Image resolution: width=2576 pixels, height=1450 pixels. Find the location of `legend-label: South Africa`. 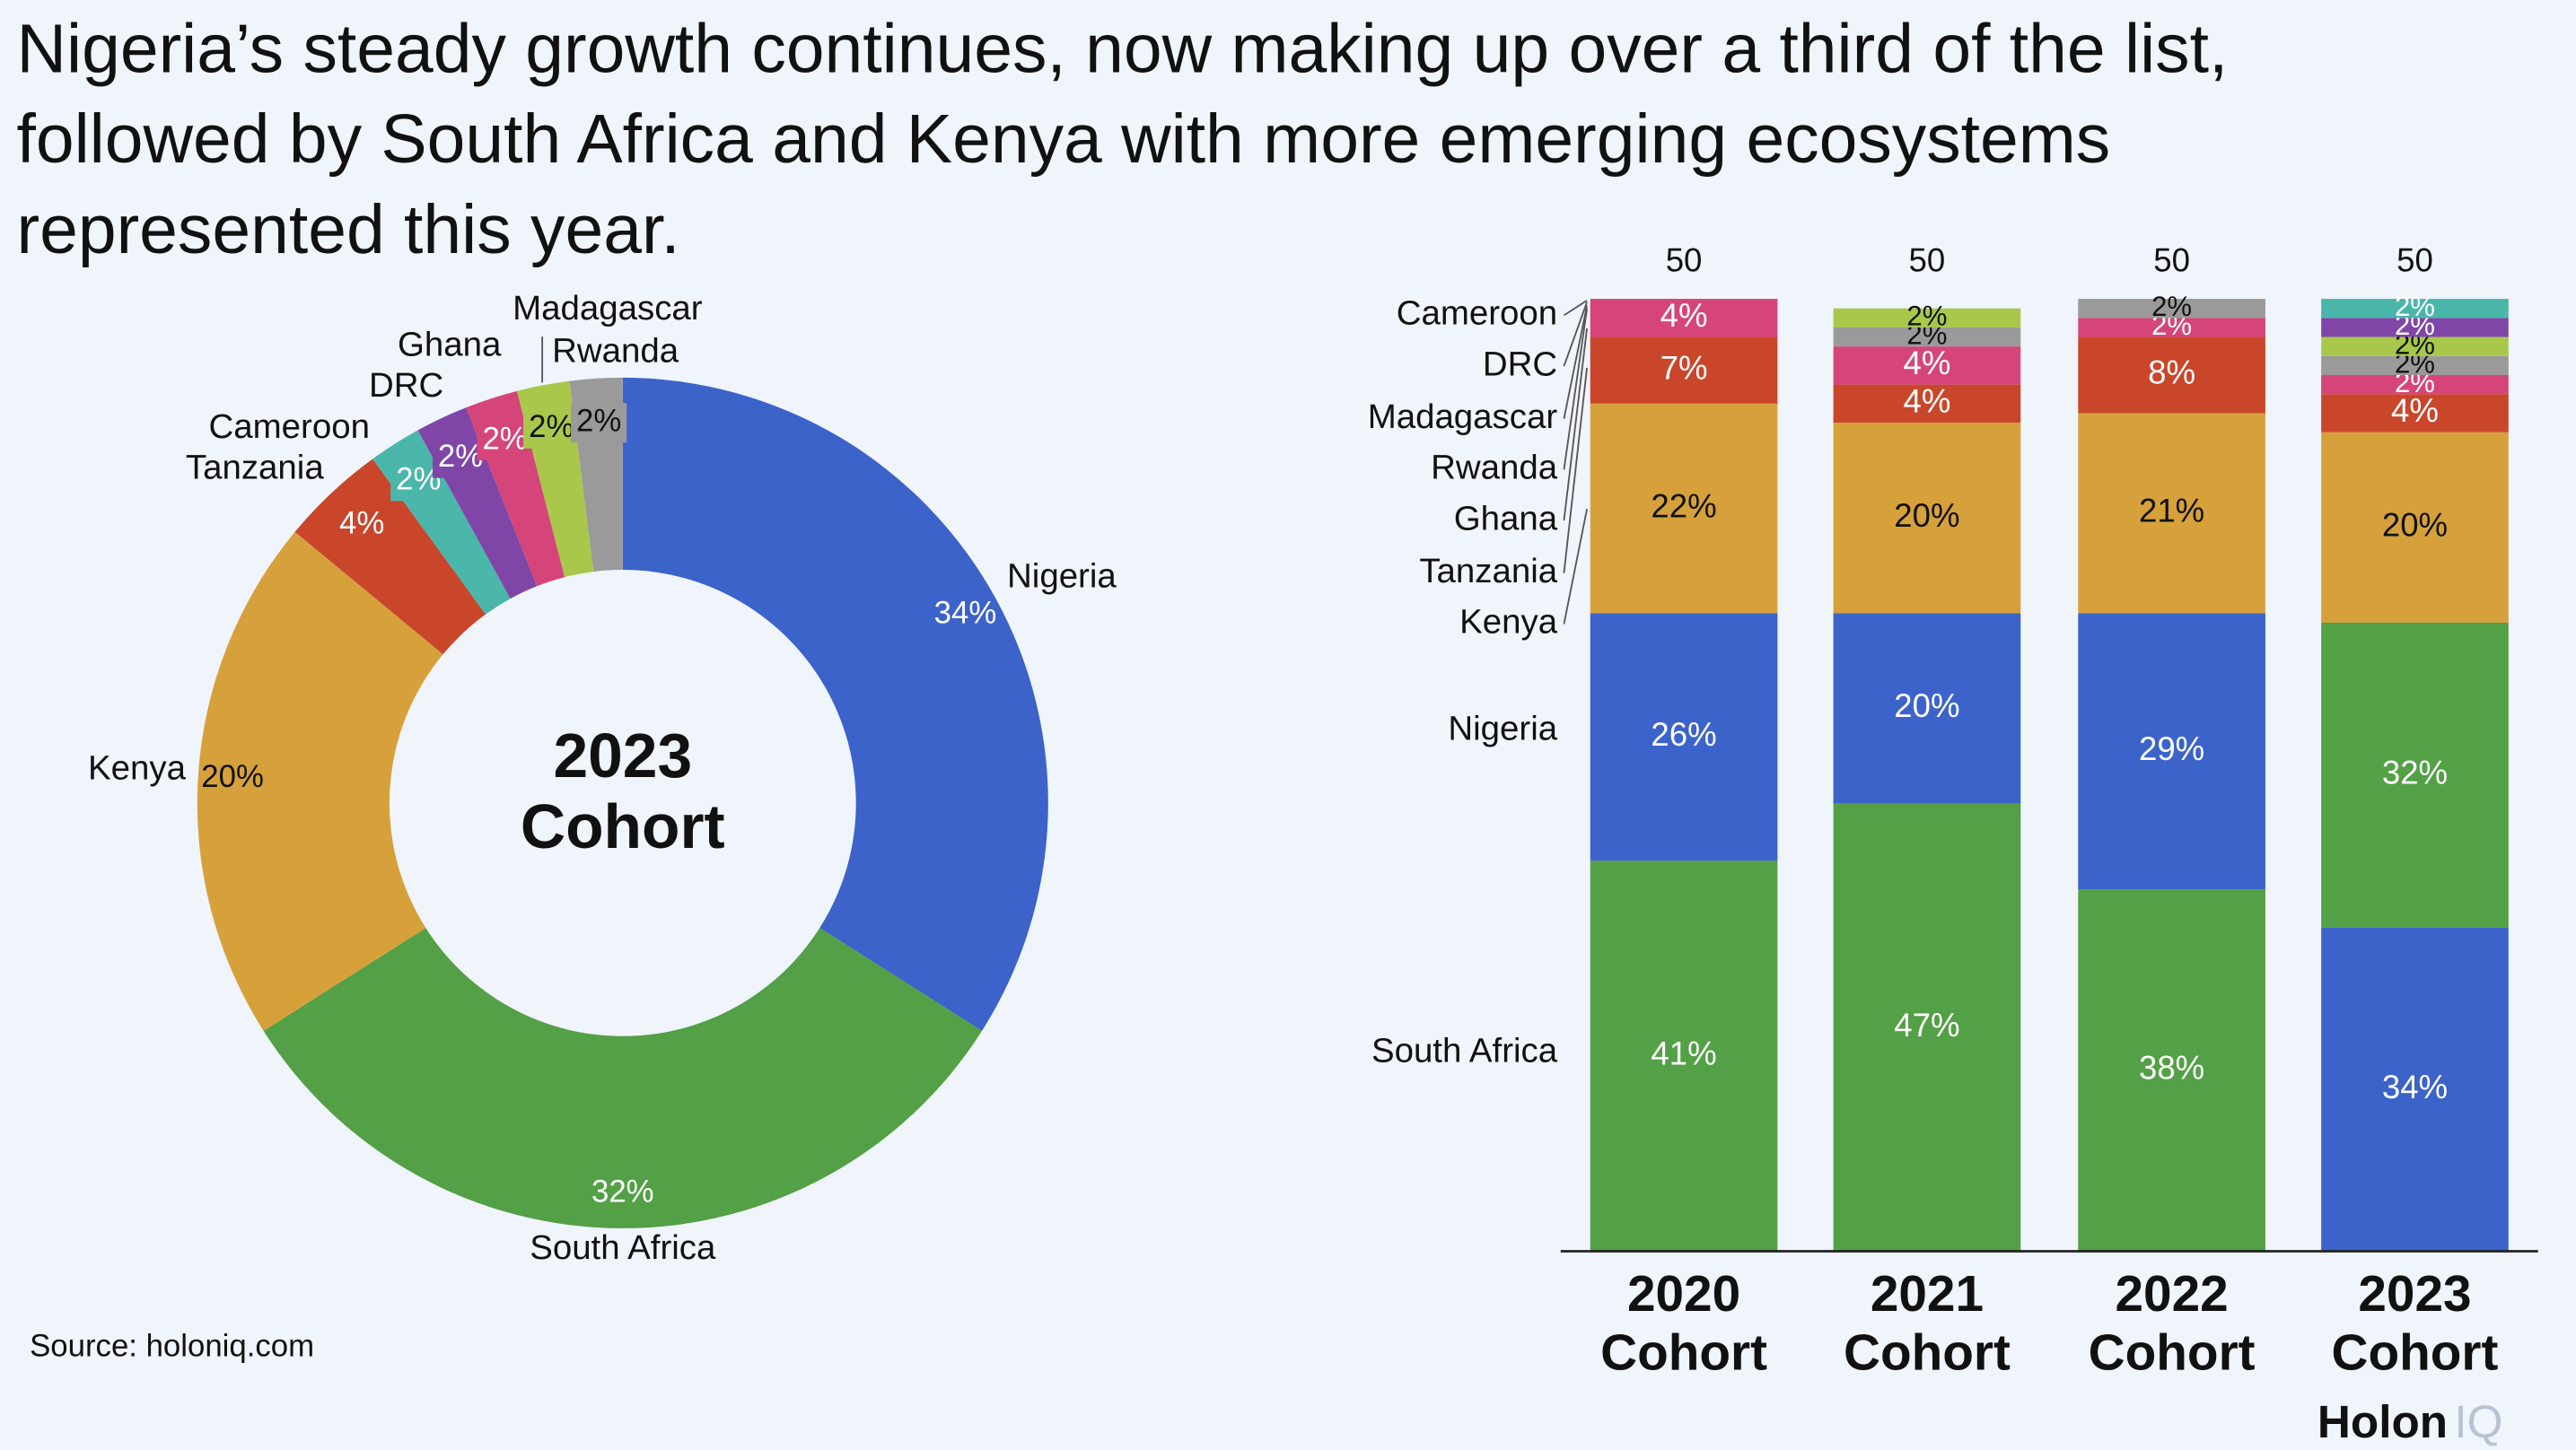

legend-label: South Africa is located at coordinates (1464, 1050).